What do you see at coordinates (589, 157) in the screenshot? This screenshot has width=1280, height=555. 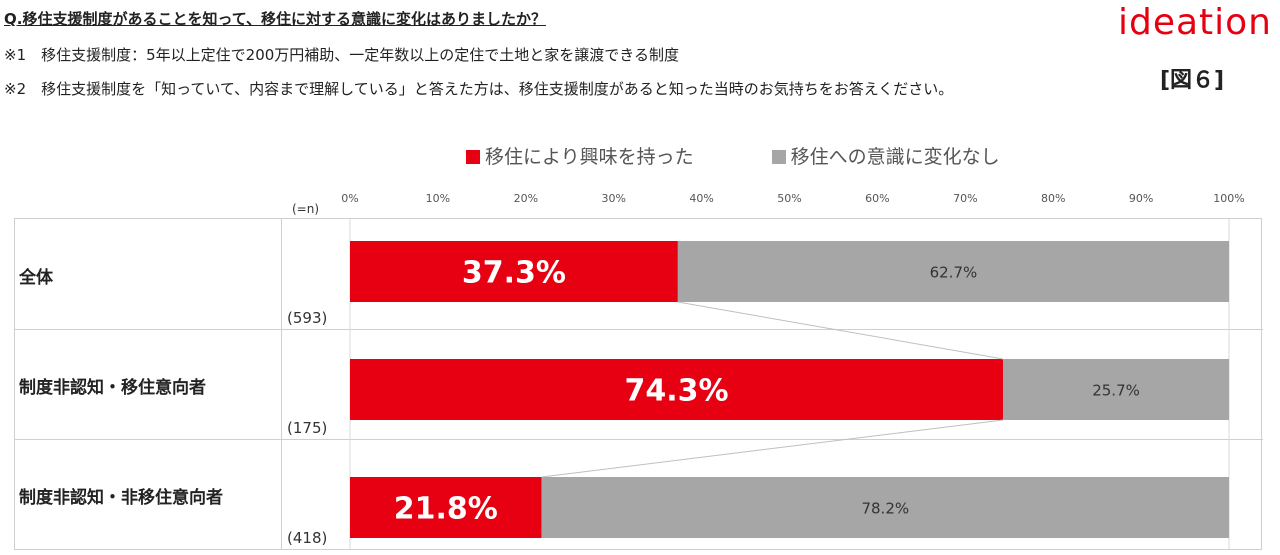 I see `legend-label-interested: 移住により興味を持った` at bounding box center [589, 157].